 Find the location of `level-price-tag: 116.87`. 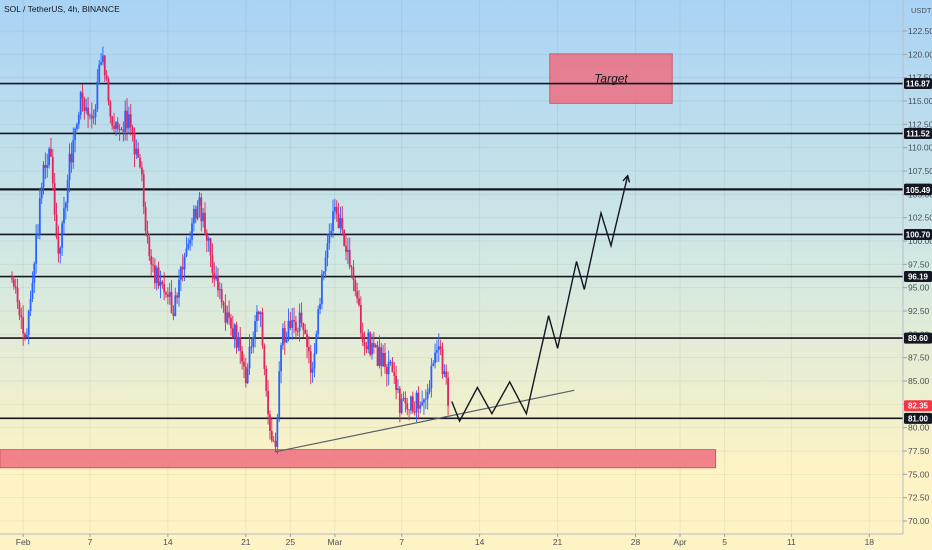

level-price-tag: 116.87 is located at coordinates (918, 84).